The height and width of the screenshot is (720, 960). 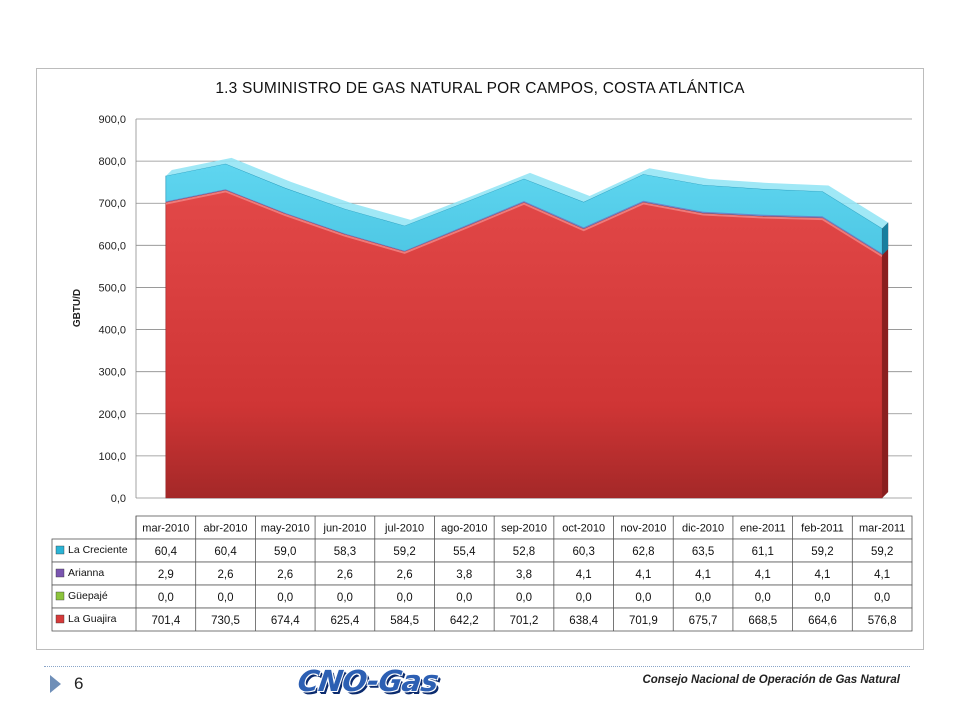 What do you see at coordinates (822, 621) in the screenshot?
I see `data-label: 664,6` at bounding box center [822, 621].